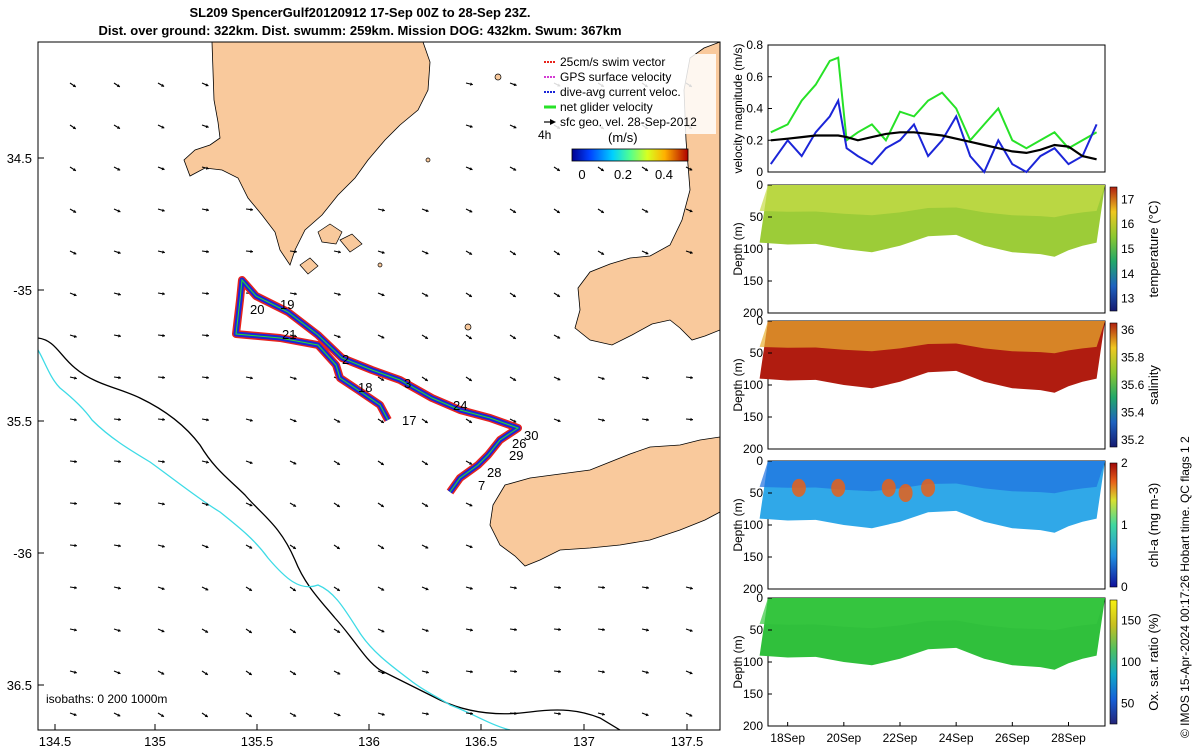 Image resolution: width=1200 pixels, height=750 pixels. I want to click on map-y-tick-label: 35.5, so click(19, 421).